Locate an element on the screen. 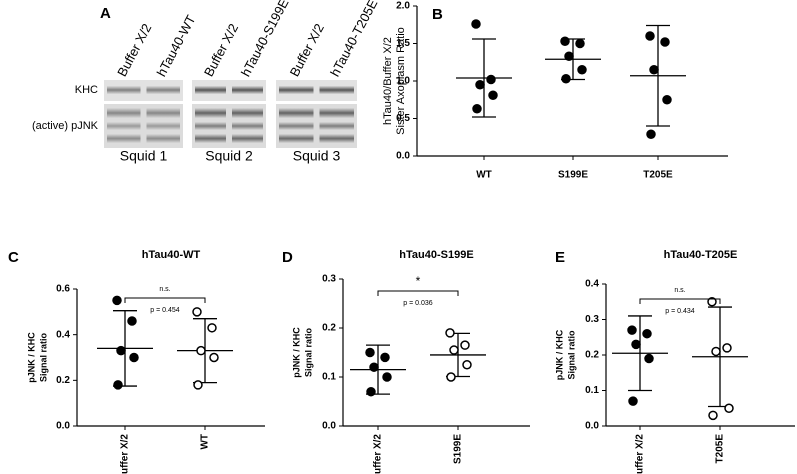 The image size is (797, 474). y-tick-label: 0.3 is located at coordinates (329, 279).